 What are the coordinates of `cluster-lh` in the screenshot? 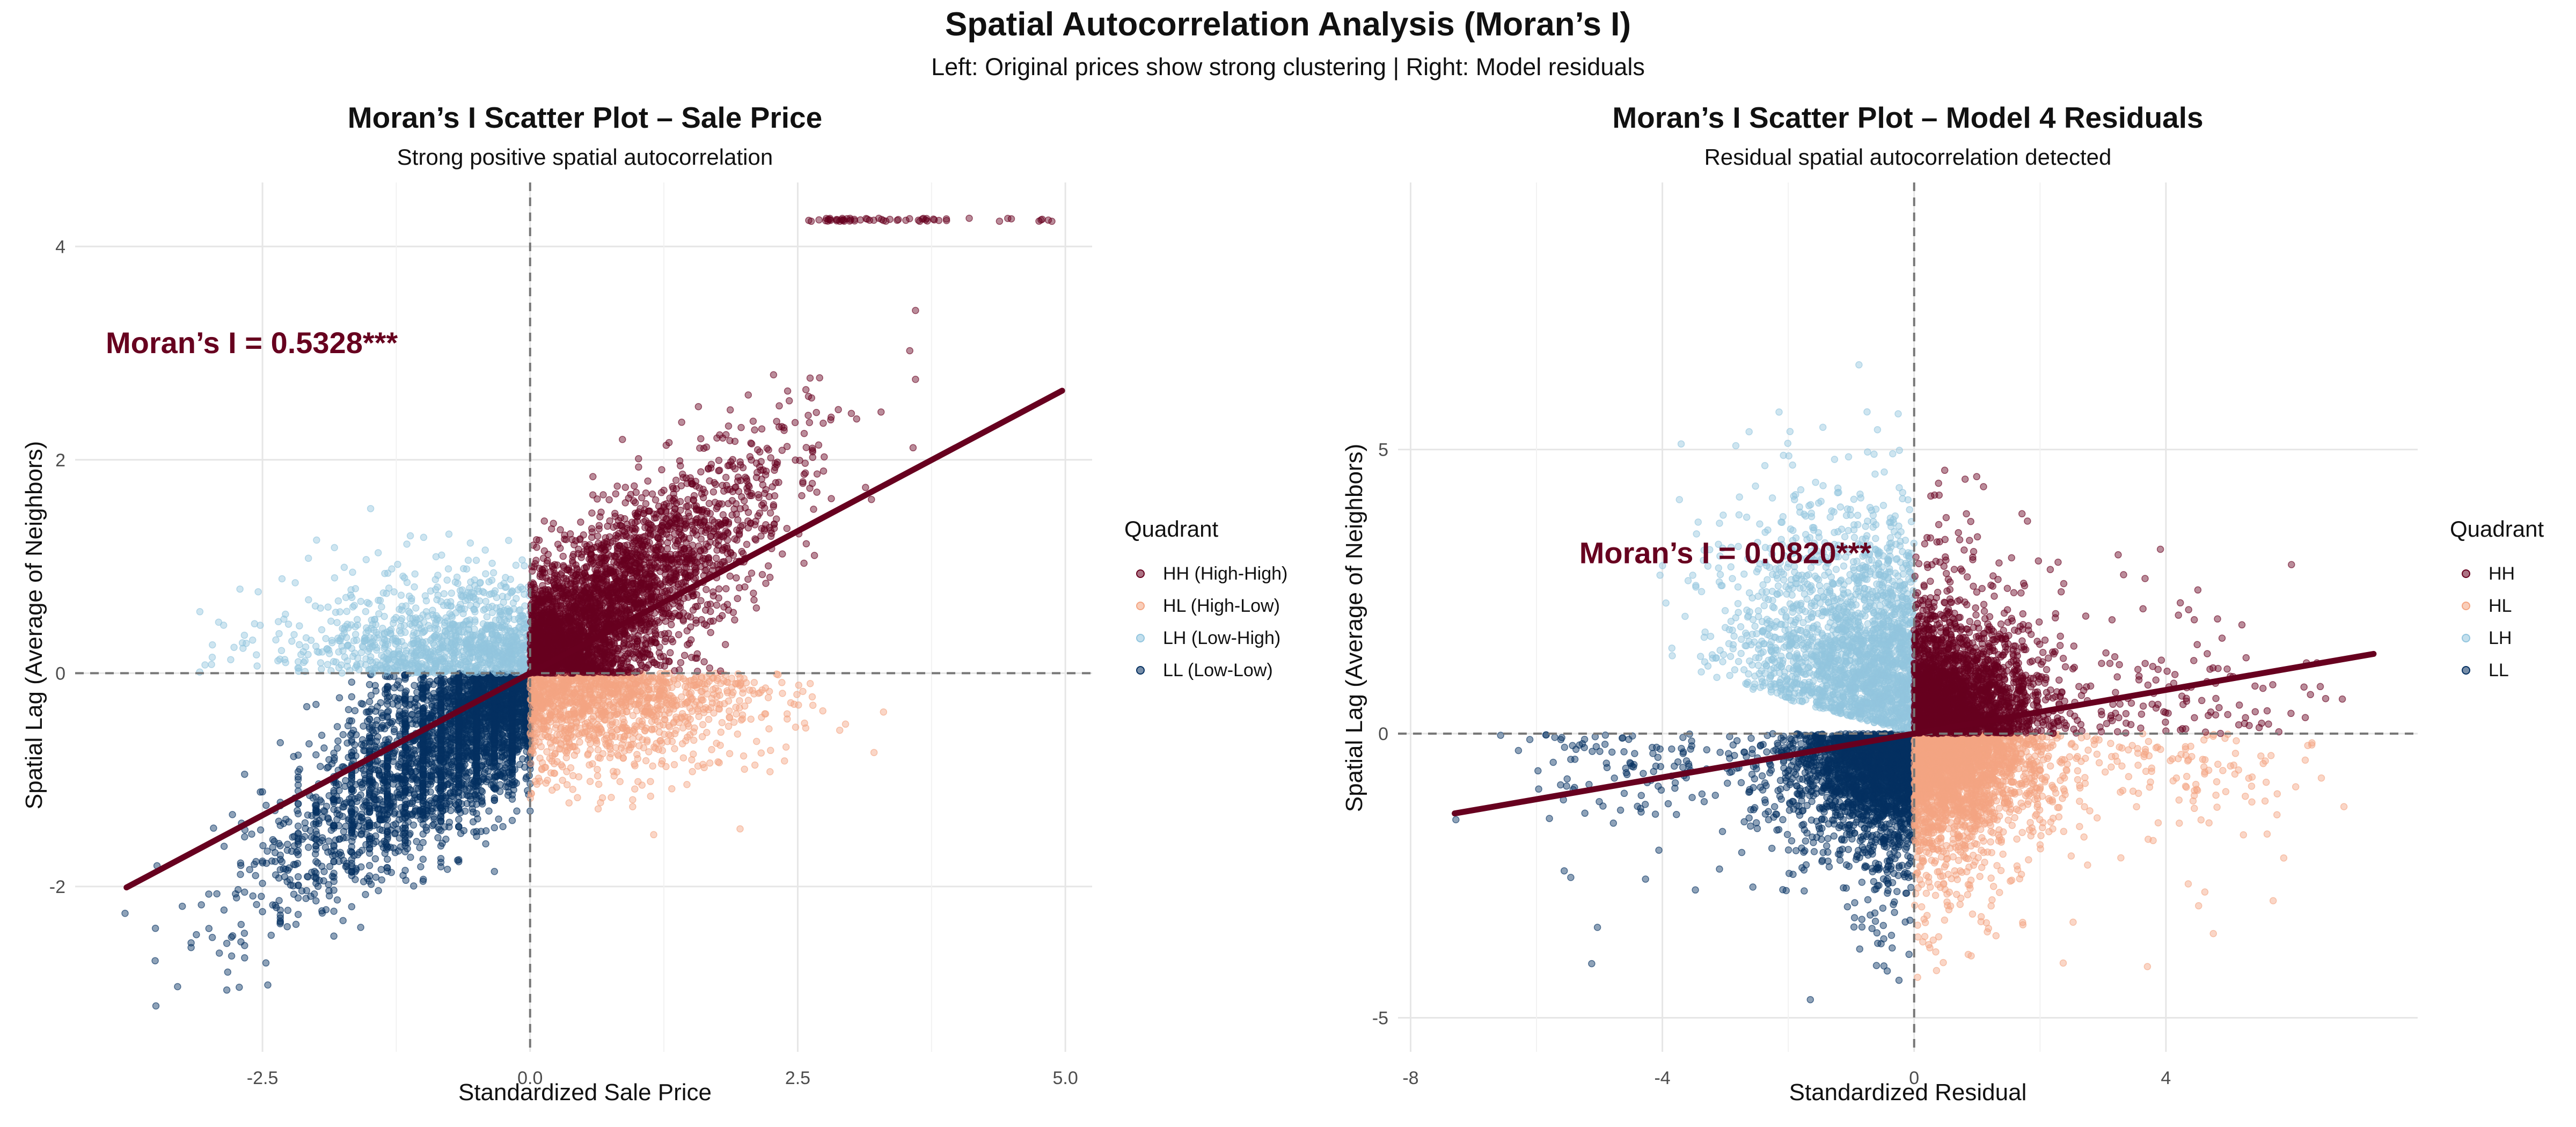 It's located at (365, 590).